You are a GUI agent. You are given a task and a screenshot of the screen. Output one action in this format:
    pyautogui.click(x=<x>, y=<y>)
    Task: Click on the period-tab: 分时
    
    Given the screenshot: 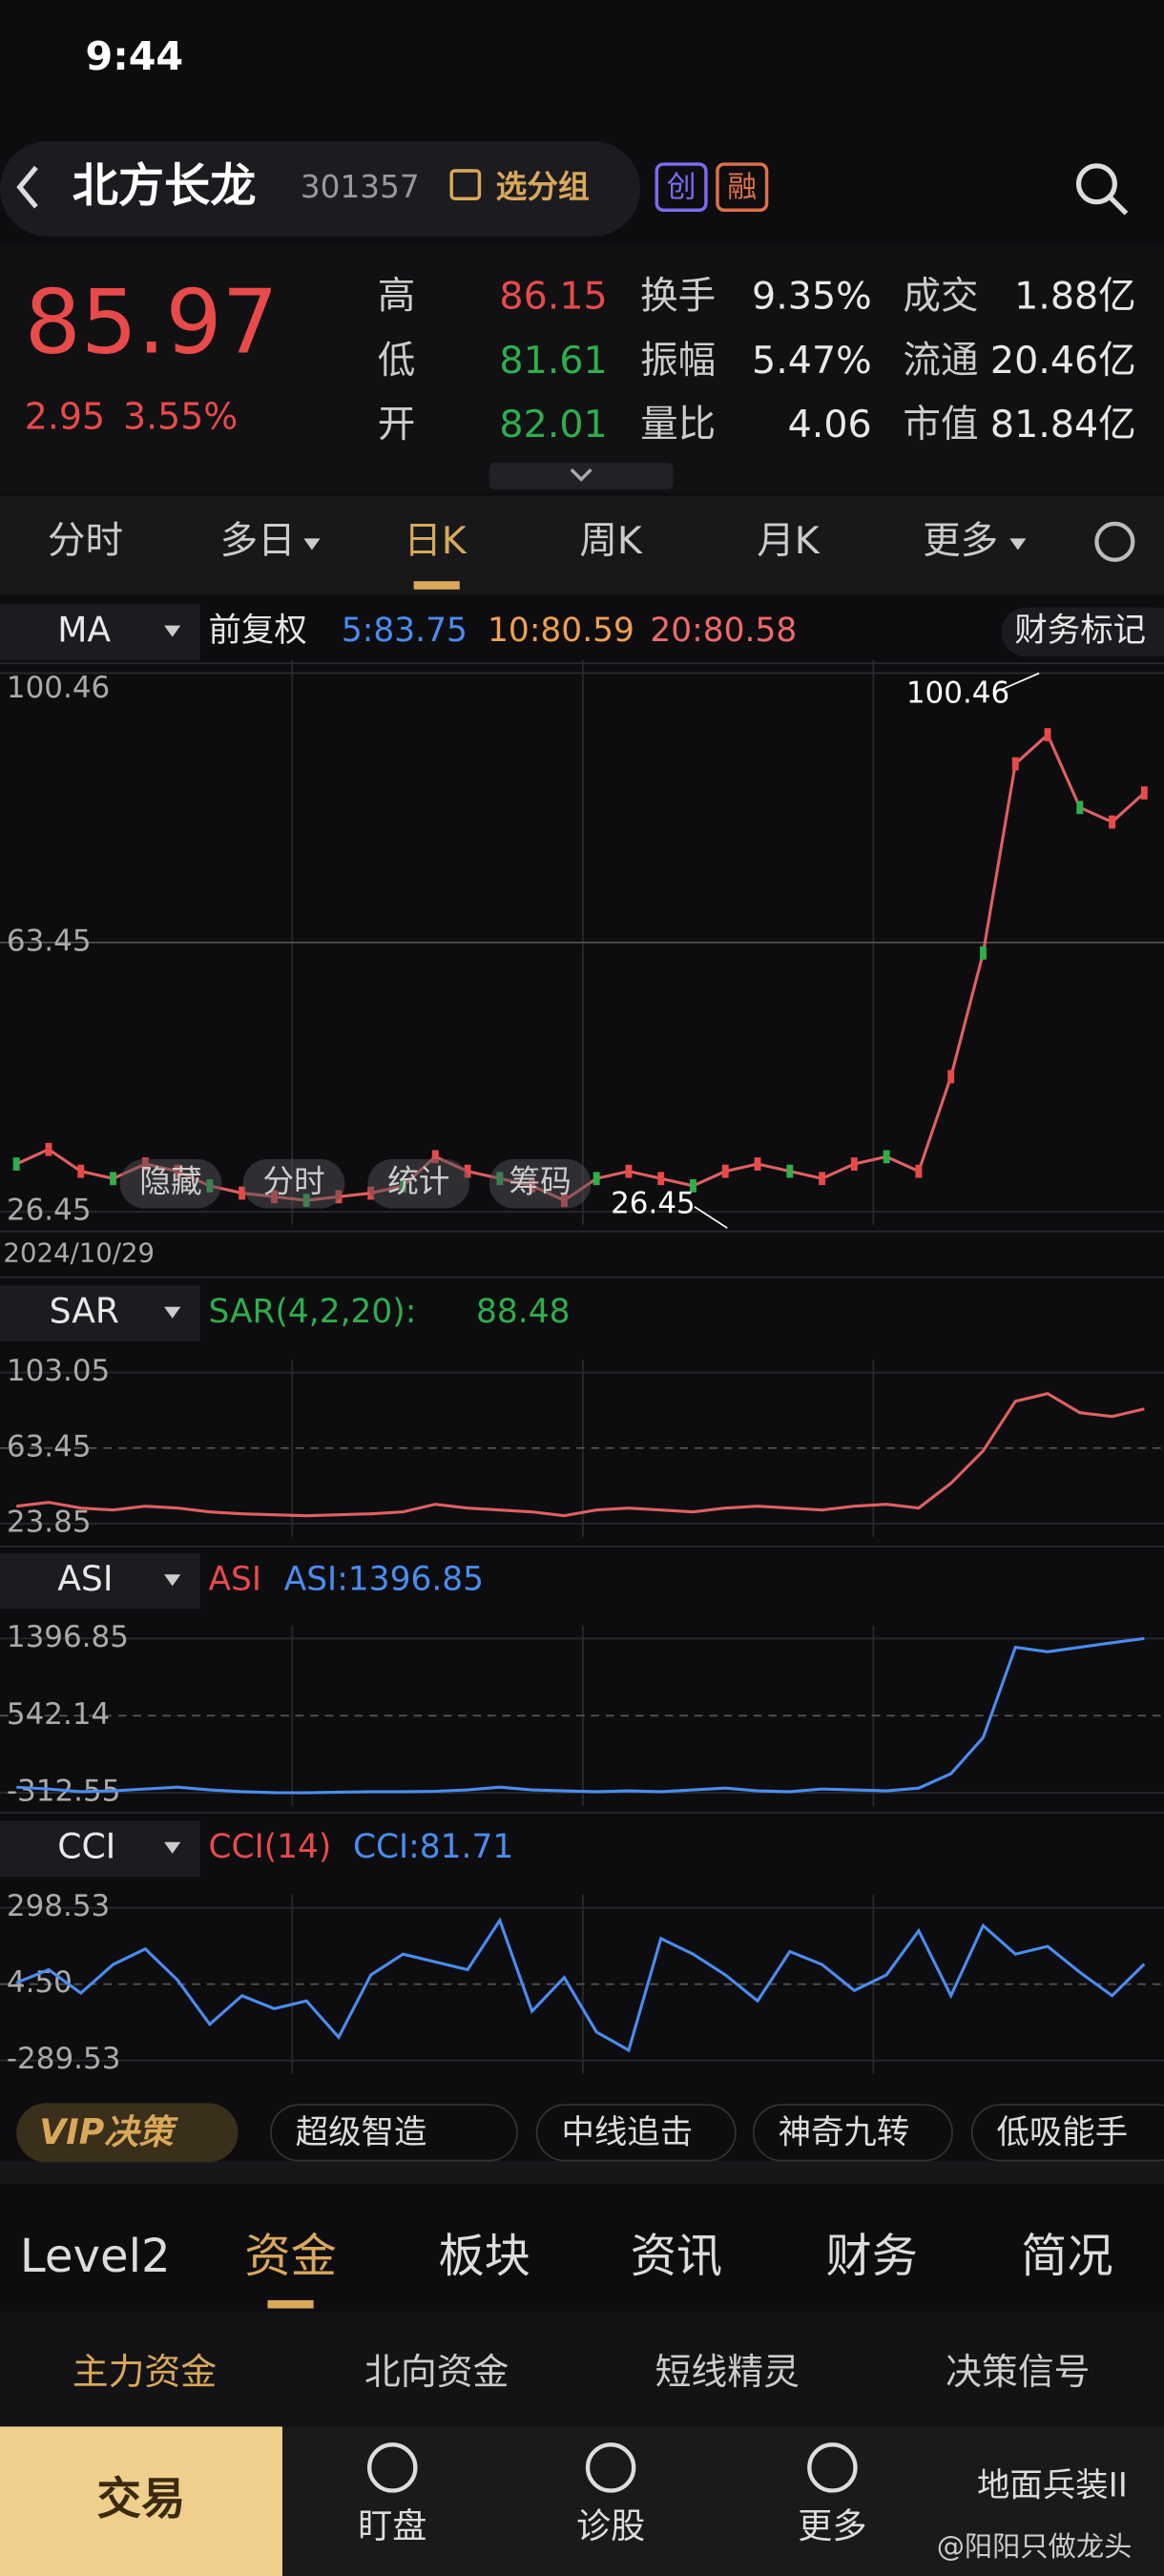 What is the action you would take?
    pyautogui.click(x=86, y=541)
    